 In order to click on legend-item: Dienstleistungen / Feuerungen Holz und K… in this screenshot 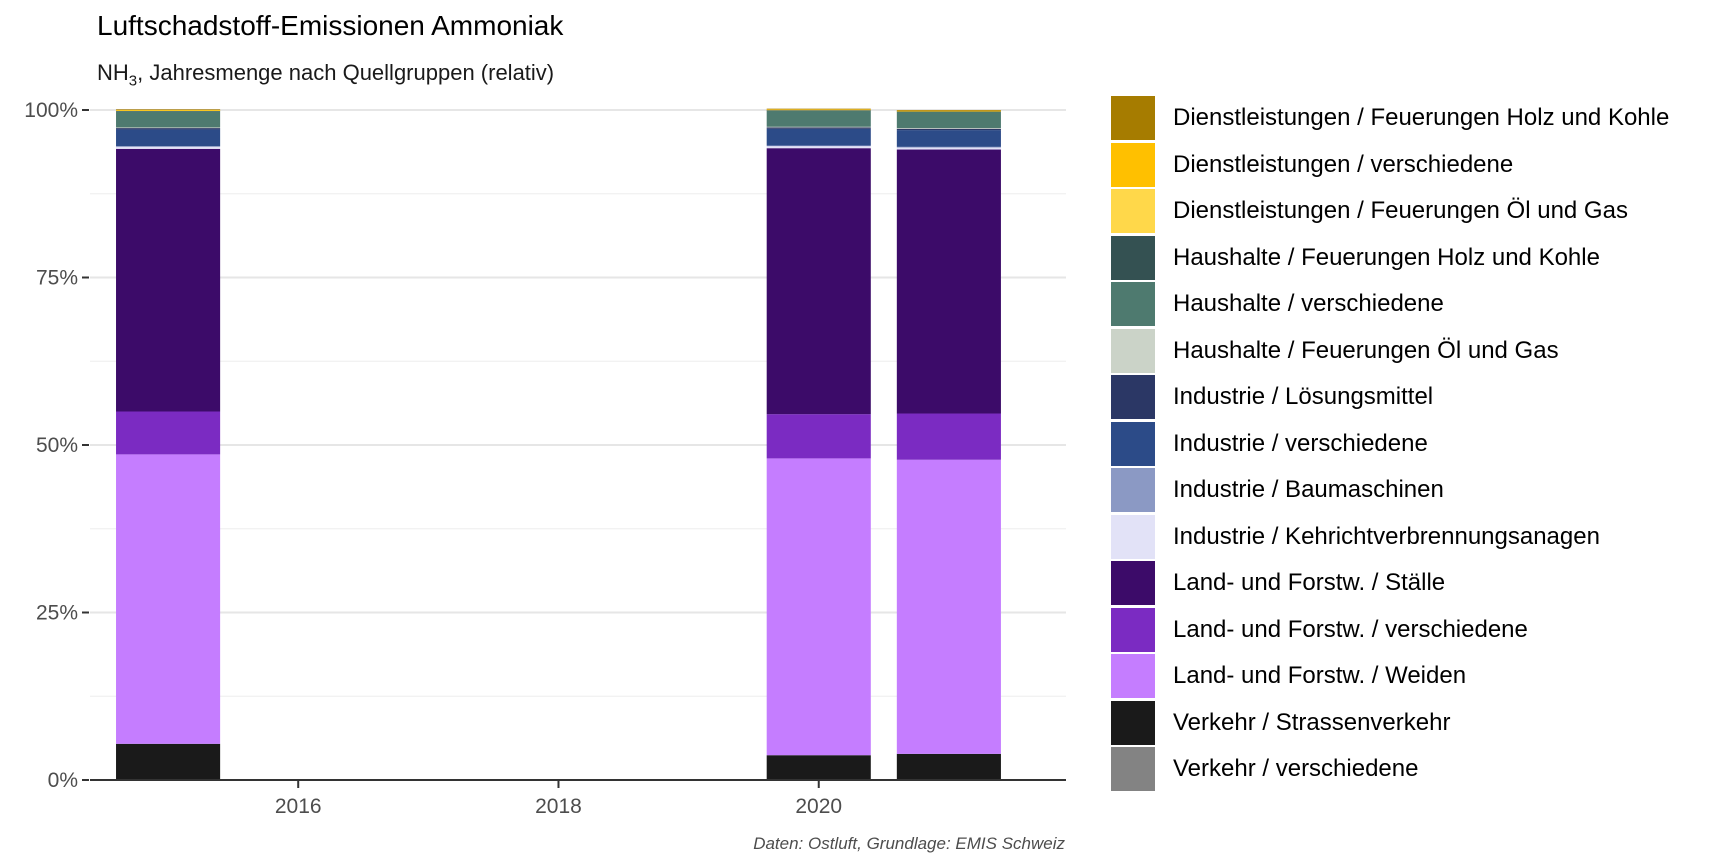, I will do `click(1411, 118)`.